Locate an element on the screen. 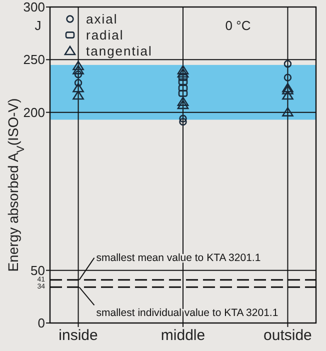 The image size is (326, 351). ref-line-label: smallest individual value to KTA 3201.1 is located at coordinates (187, 313).